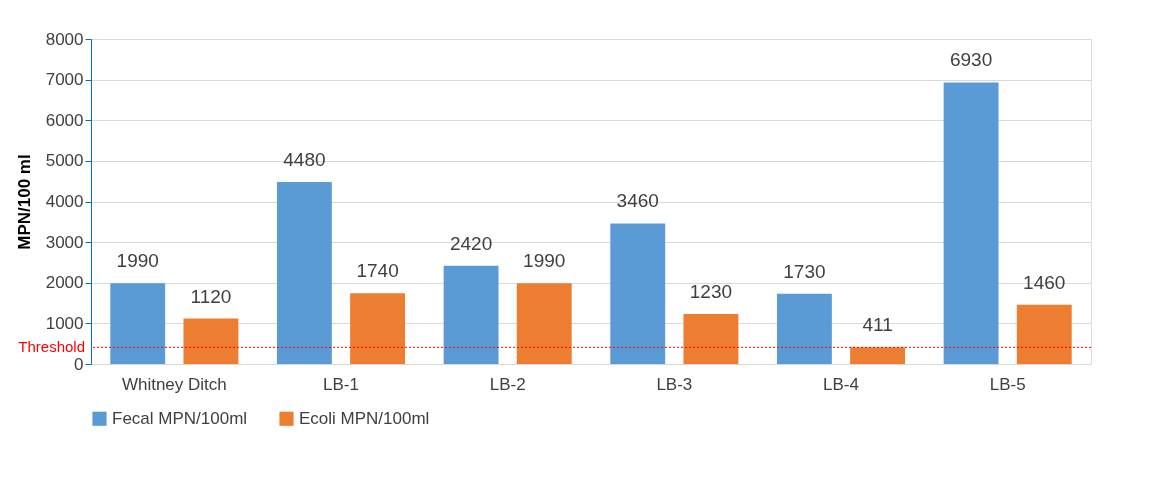 This screenshot has width=1170, height=482. Describe the element at coordinates (64, 201) in the screenshot. I see `y-tick-label: 4000` at that location.